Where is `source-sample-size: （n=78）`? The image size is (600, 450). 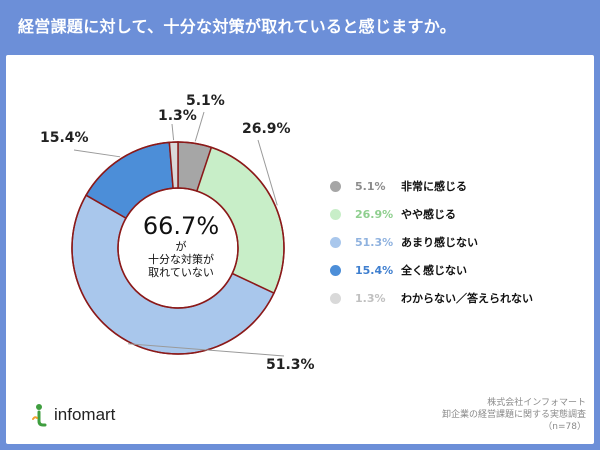 source-sample-size: （n=78） is located at coordinates (564, 427).